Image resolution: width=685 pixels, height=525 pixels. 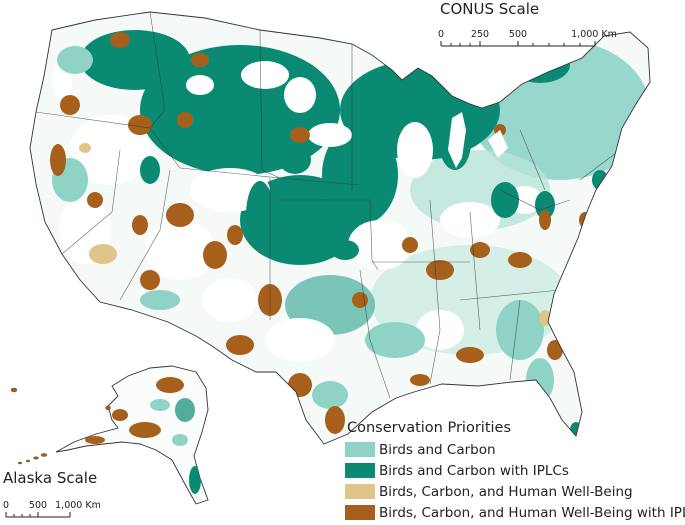 What do you see at coordinates (594, 34) in the screenshot?
I see `conus-scale-tick-1000: 1,000 Km` at bounding box center [594, 34].